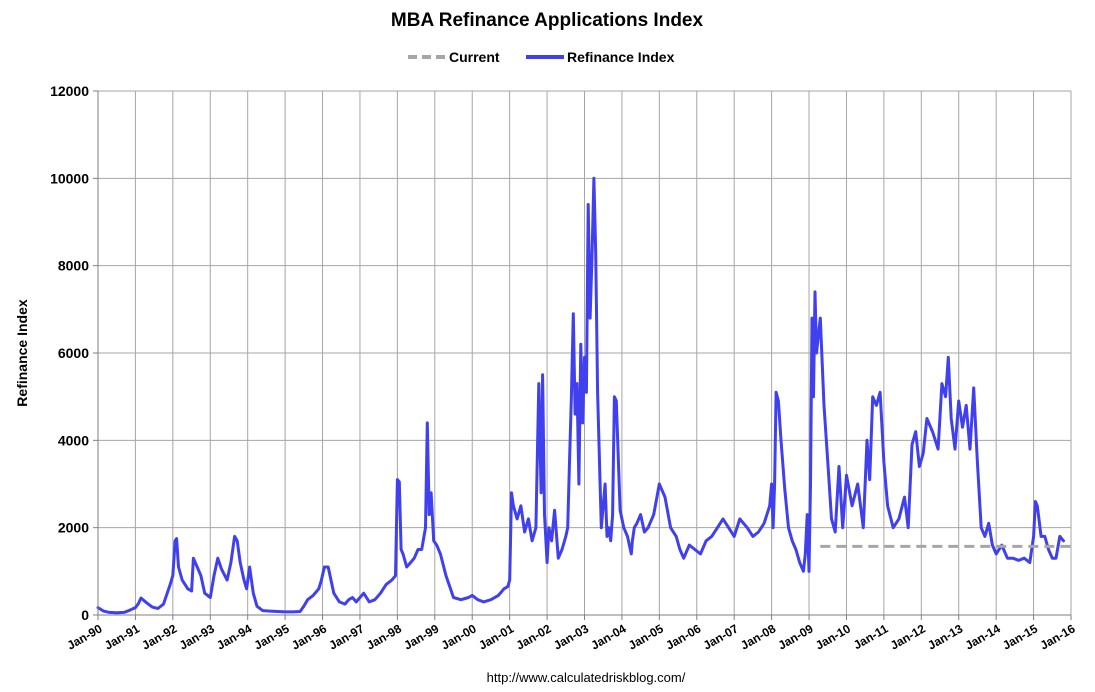 Image resolution: width=1095 pixels, height=692 pixels. What do you see at coordinates (945, 636) in the screenshot?
I see `x-tick-label: Jan-13` at bounding box center [945, 636].